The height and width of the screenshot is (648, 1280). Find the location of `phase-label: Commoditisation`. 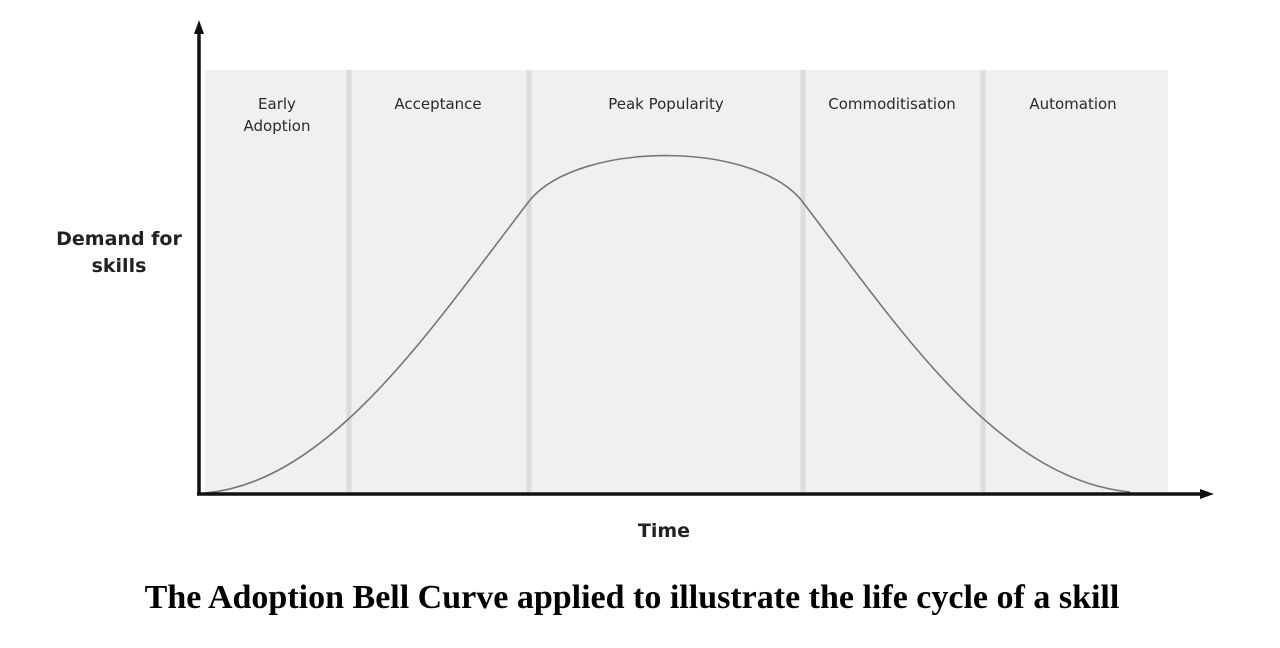

phase-label: Commoditisation is located at coordinates (892, 104).